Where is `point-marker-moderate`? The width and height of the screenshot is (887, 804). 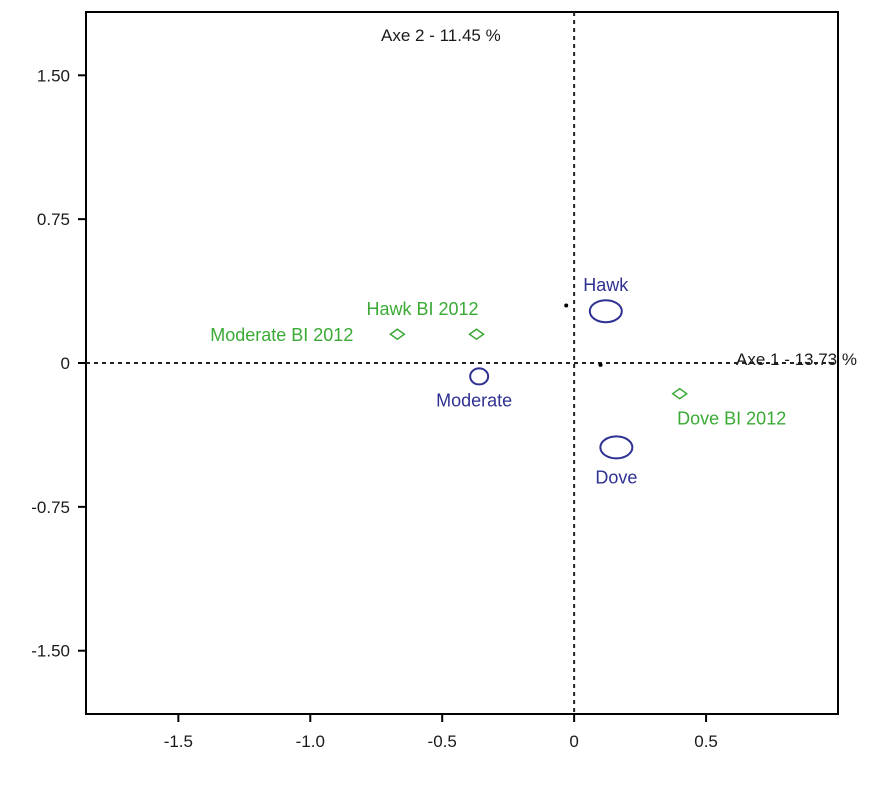 point-marker-moderate is located at coordinates (479, 376).